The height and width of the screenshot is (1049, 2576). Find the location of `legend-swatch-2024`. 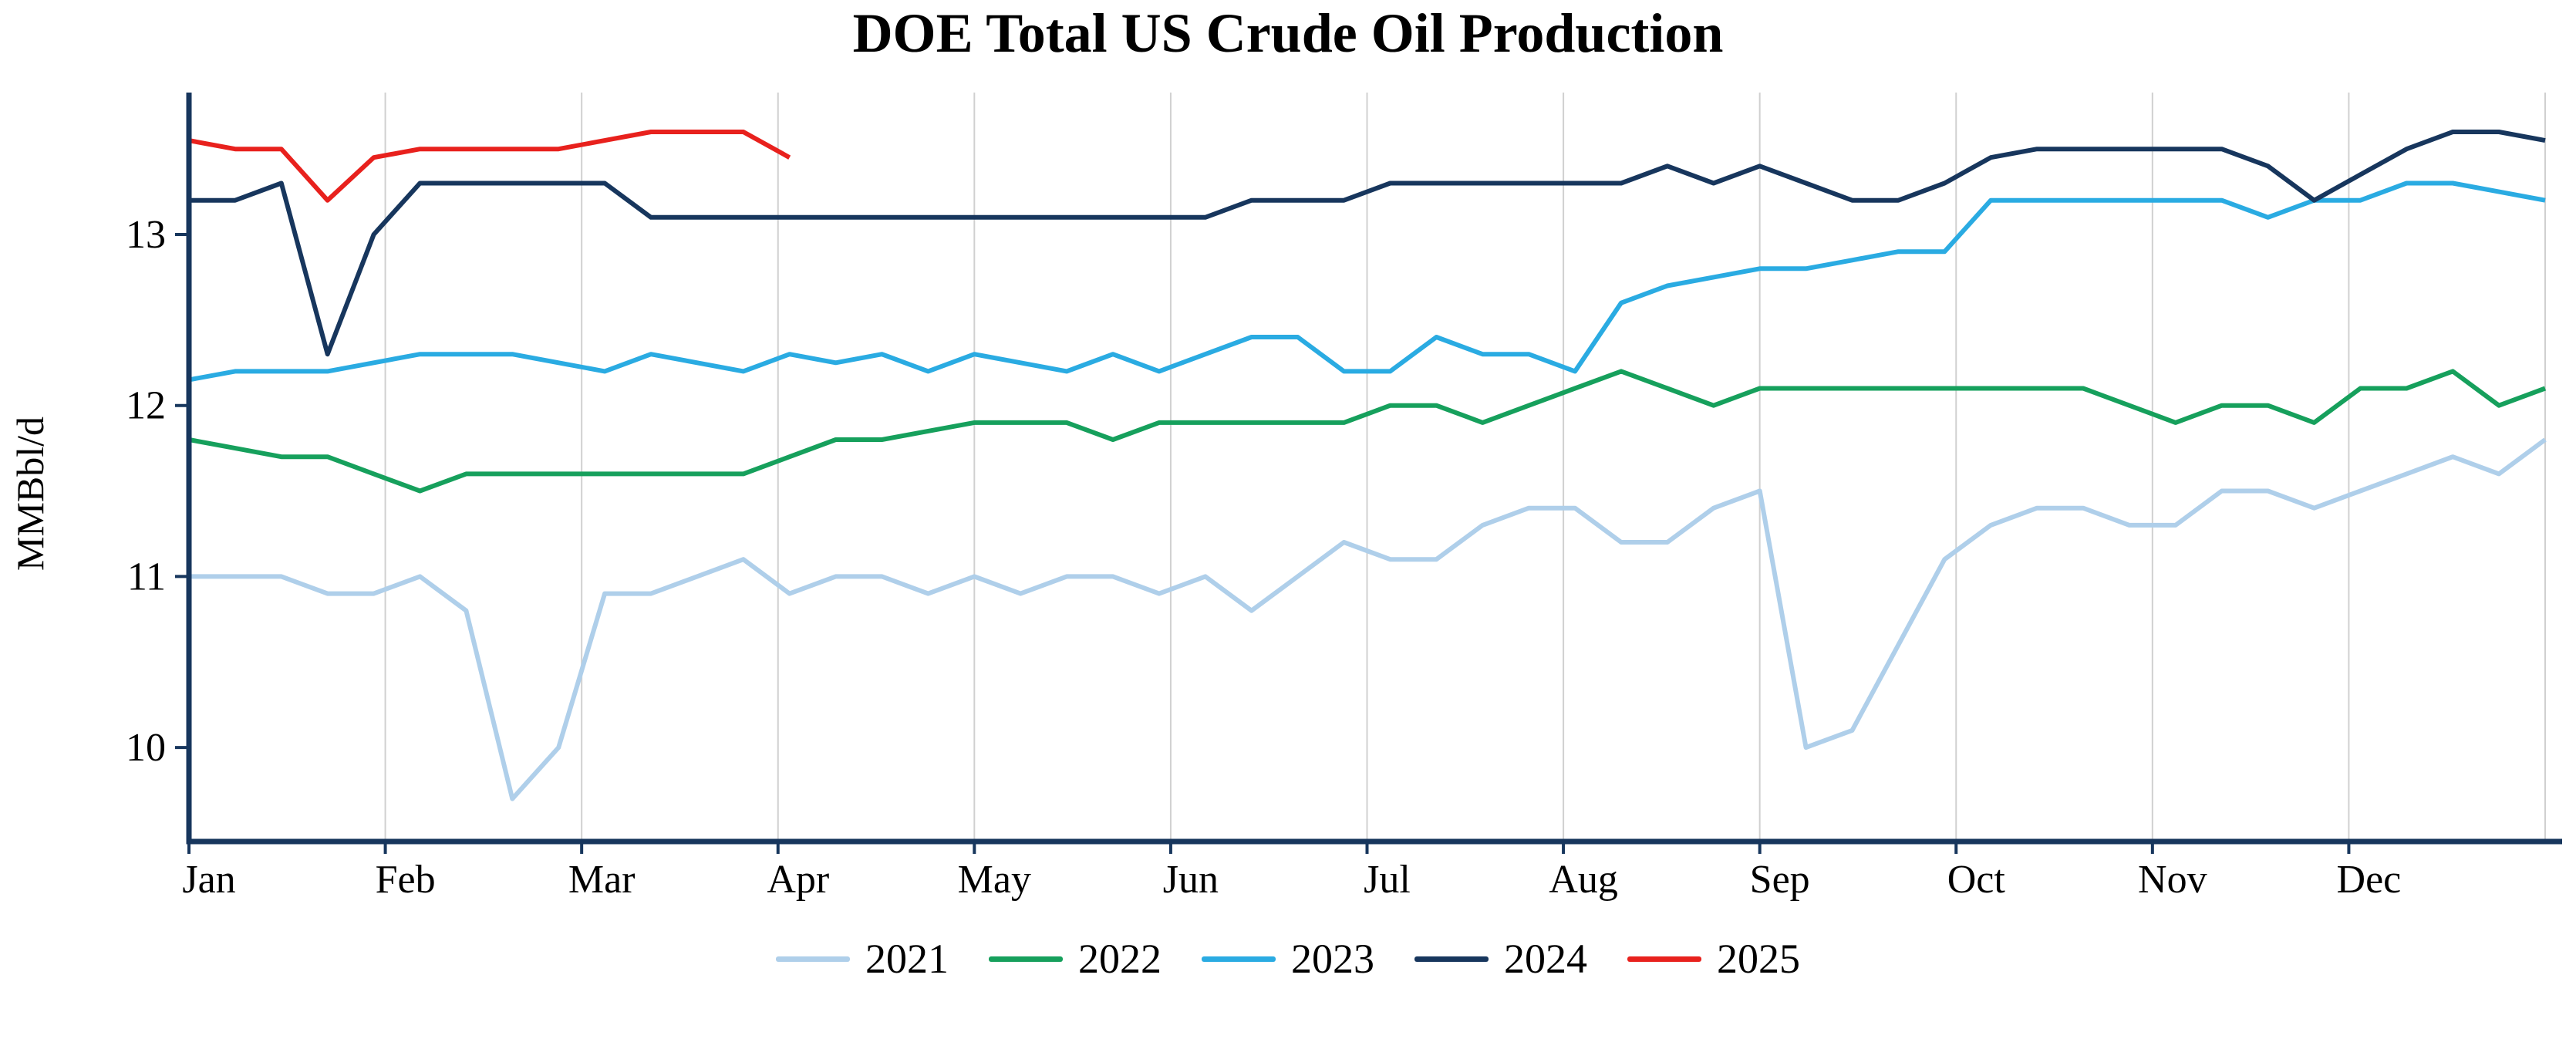

legend-swatch-2024 is located at coordinates (1451, 959).